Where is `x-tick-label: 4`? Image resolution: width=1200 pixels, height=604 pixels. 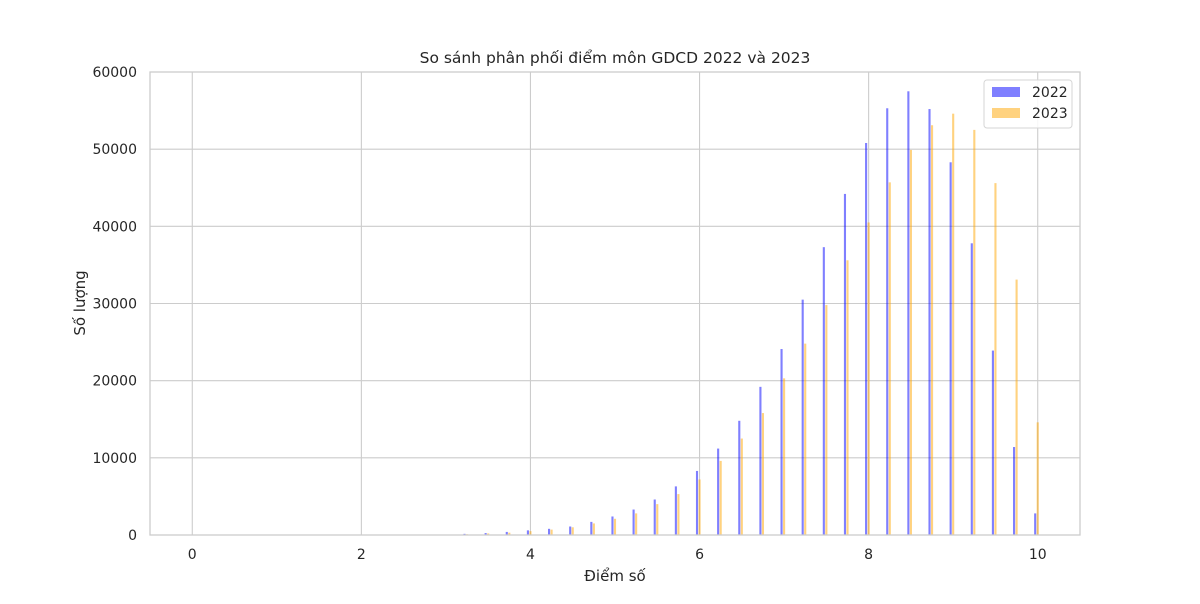 x-tick-label: 4 is located at coordinates (530, 555).